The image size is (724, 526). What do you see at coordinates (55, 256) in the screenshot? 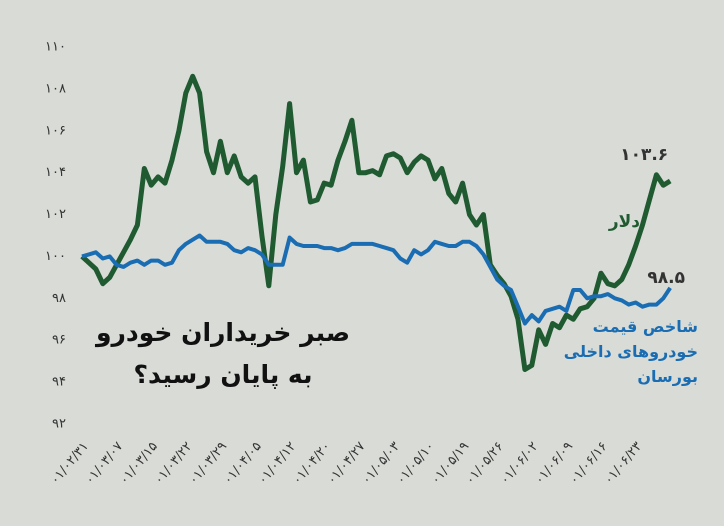
I see `y-tick-label: ۱۰۰` at bounding box center [55, 256].